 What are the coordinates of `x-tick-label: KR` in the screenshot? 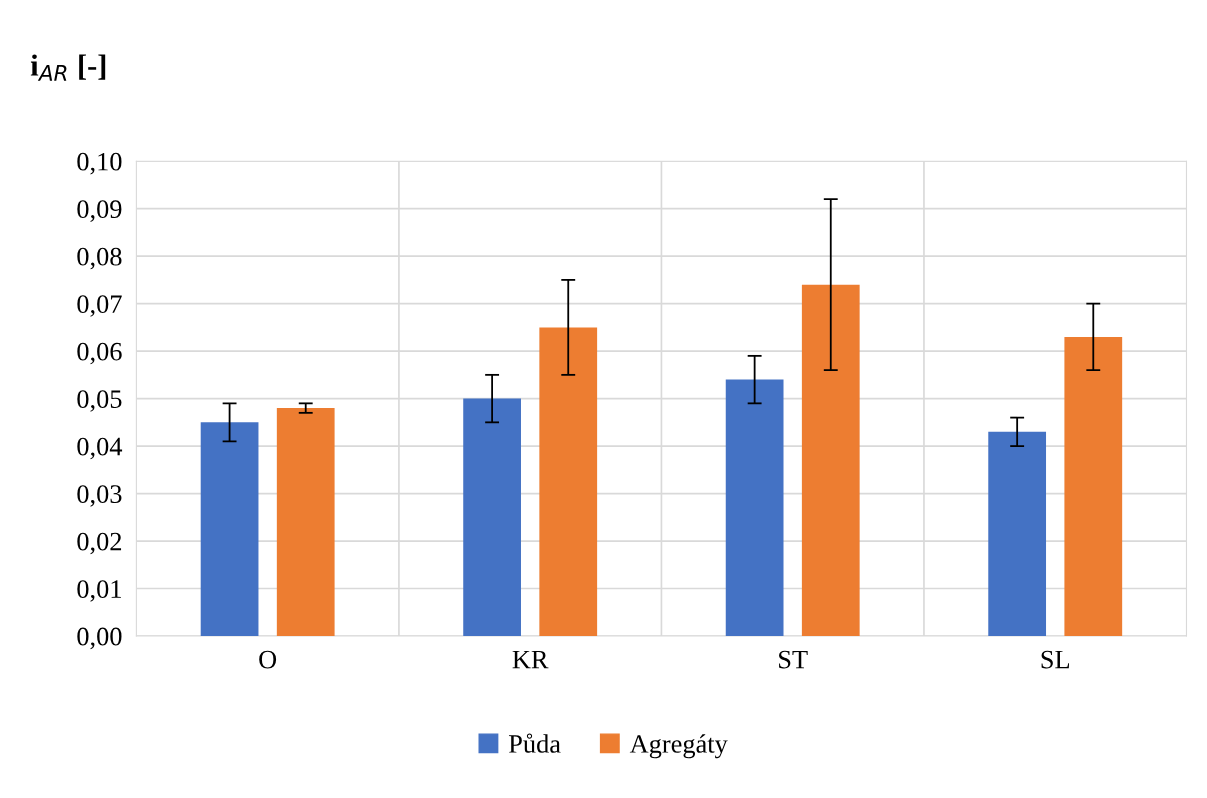 It's located at (530, 659).